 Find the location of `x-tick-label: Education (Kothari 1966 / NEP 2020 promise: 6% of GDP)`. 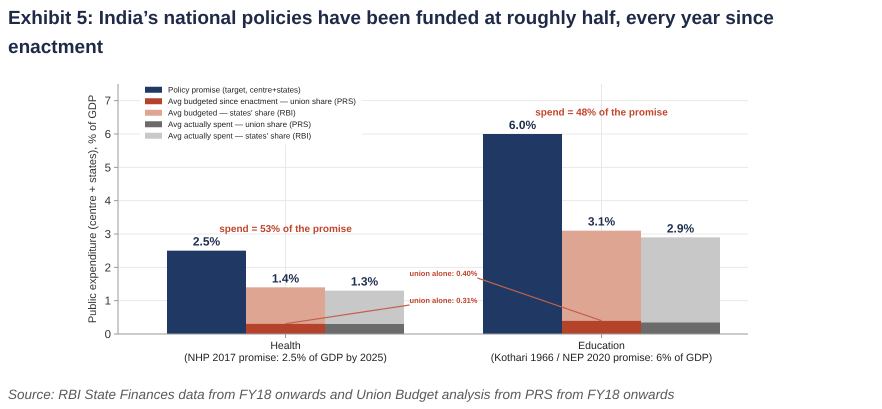

x-tick-label: Education (Kothari 1966 / NEP 2020 promise: 6% of GDP) is located at coordinates (601, 352).